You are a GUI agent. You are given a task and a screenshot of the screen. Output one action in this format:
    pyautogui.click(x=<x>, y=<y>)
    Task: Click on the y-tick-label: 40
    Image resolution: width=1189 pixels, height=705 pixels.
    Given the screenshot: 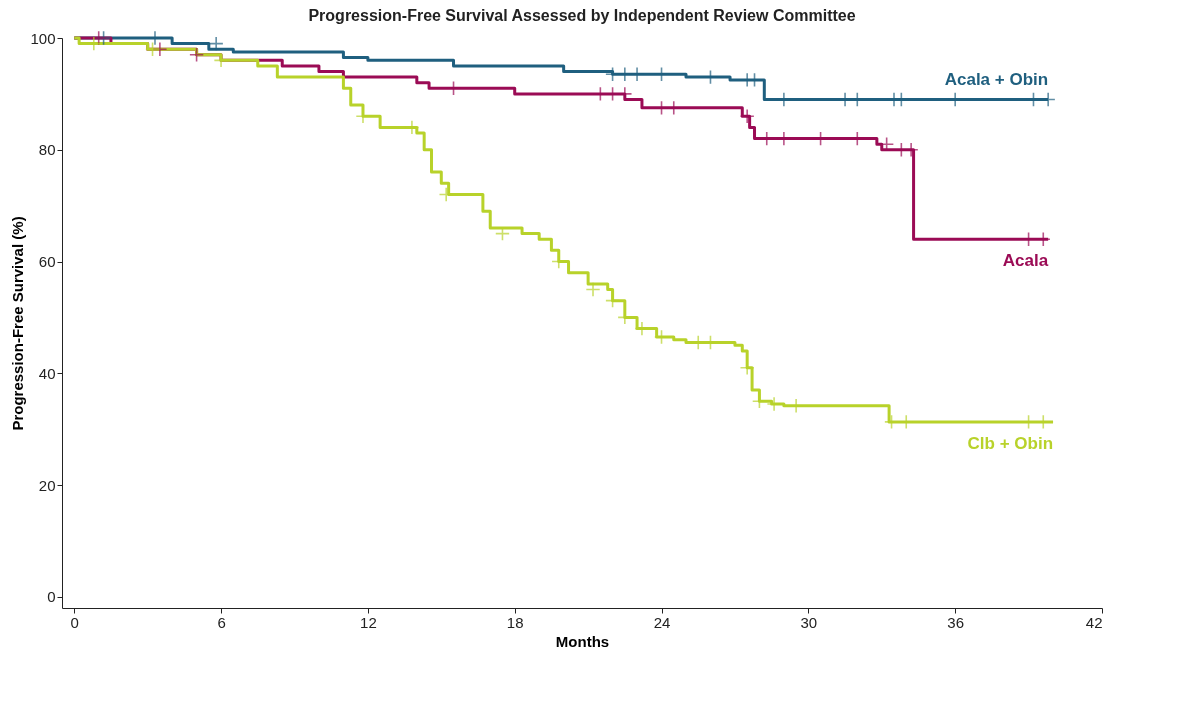 What is the action you would take?
    pyautogui.click(x=47, y=373)
    